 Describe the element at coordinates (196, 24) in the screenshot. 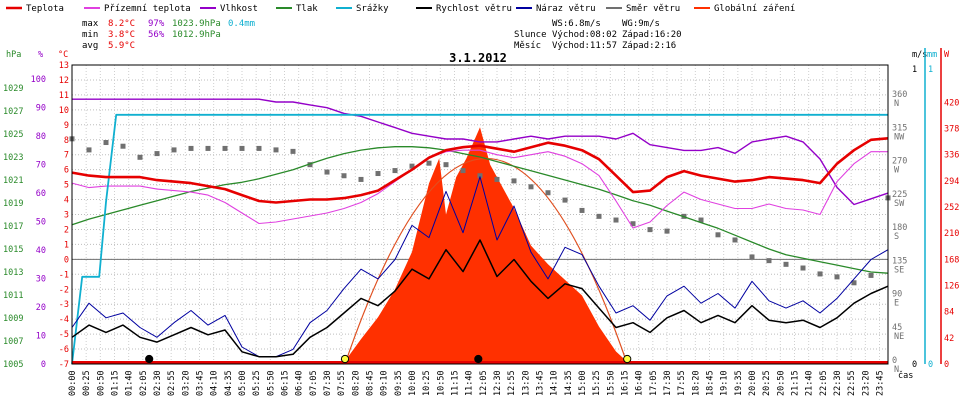

I see `stats-max-pressure: 1023.9hPa` at that location.